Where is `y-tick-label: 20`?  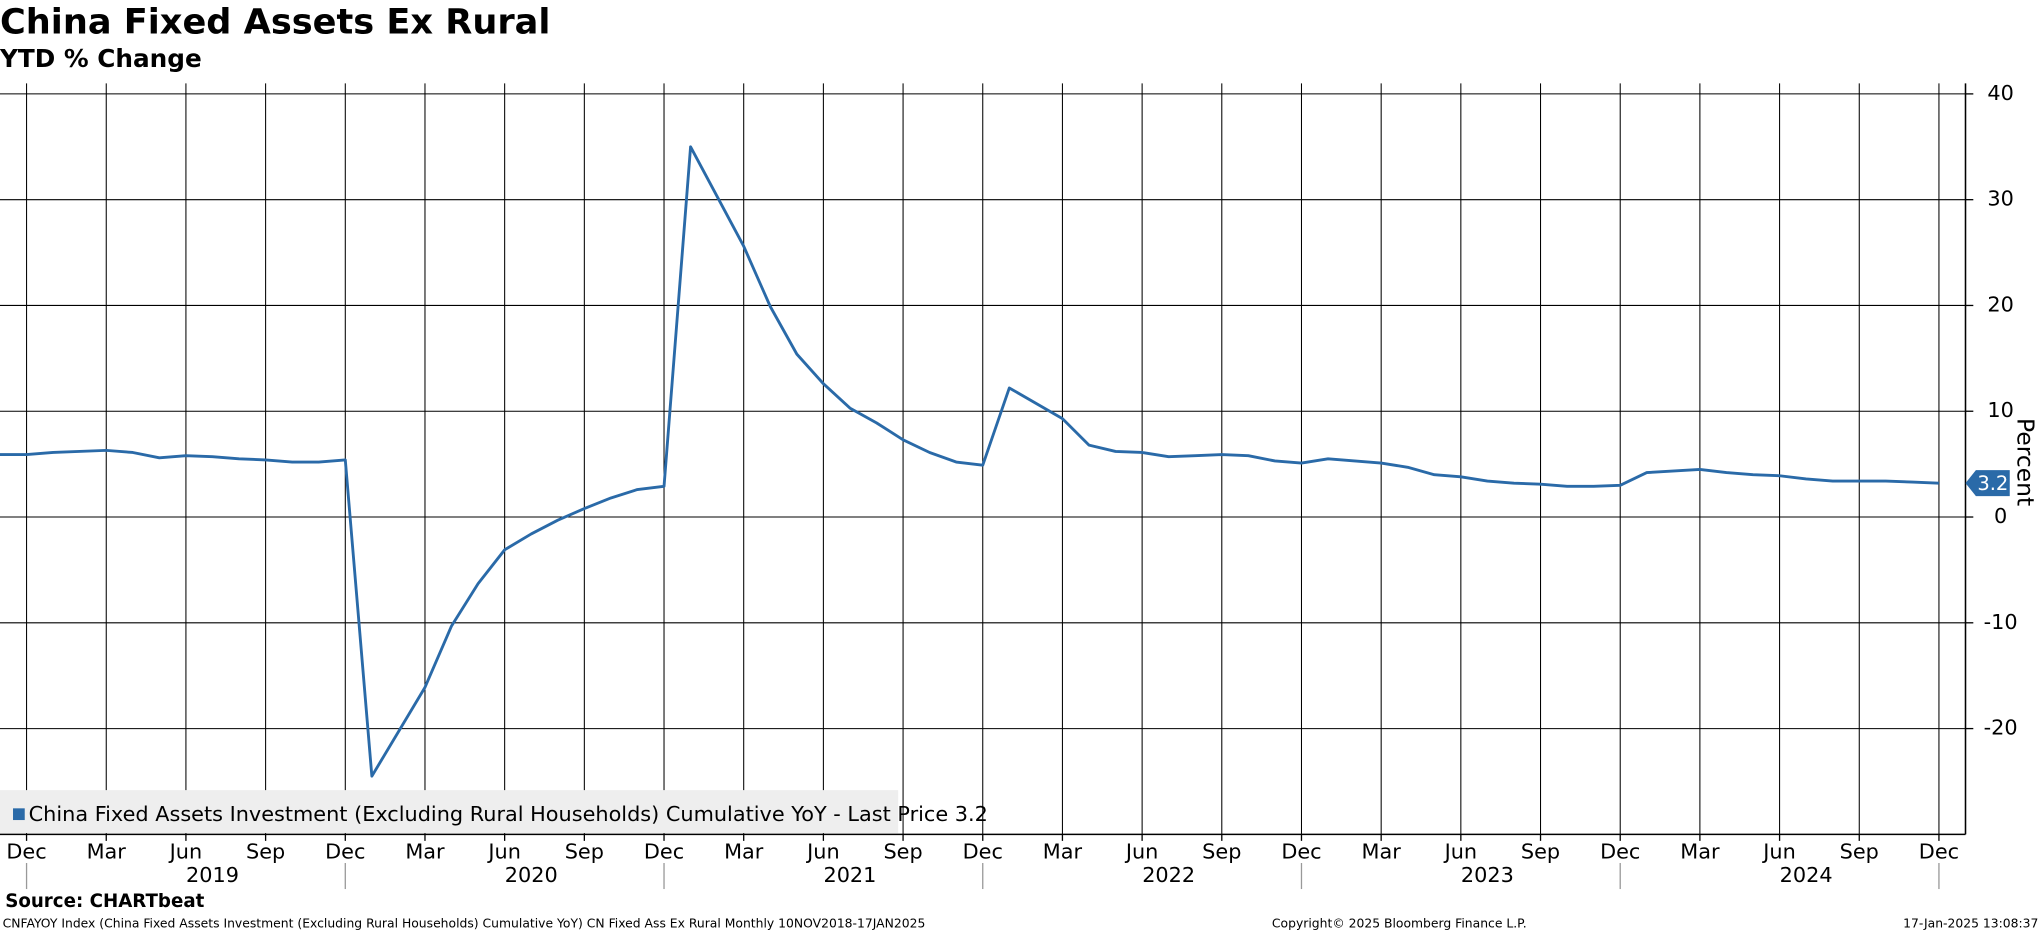 y-tick-label: 20 is located at coordinates (2000, 304).